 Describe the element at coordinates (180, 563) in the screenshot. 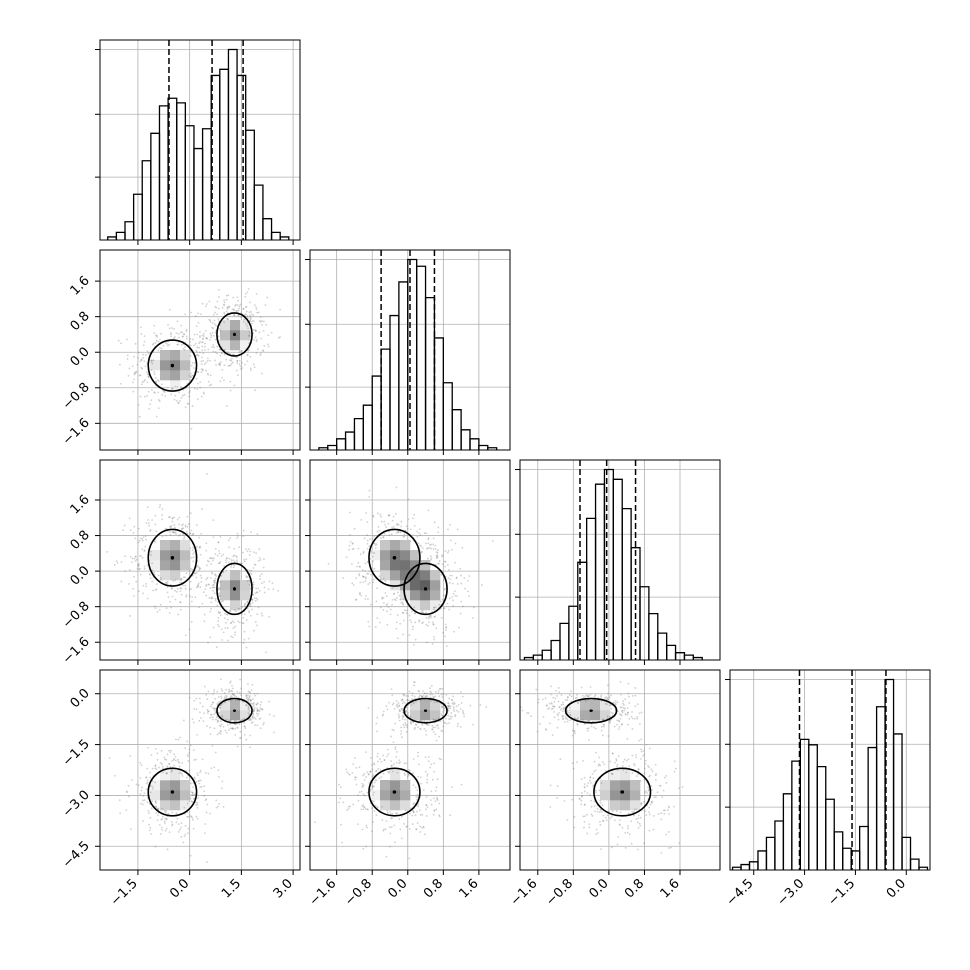

I see `panel-2-0: −1.6−0.80.00.81.6` at that location.